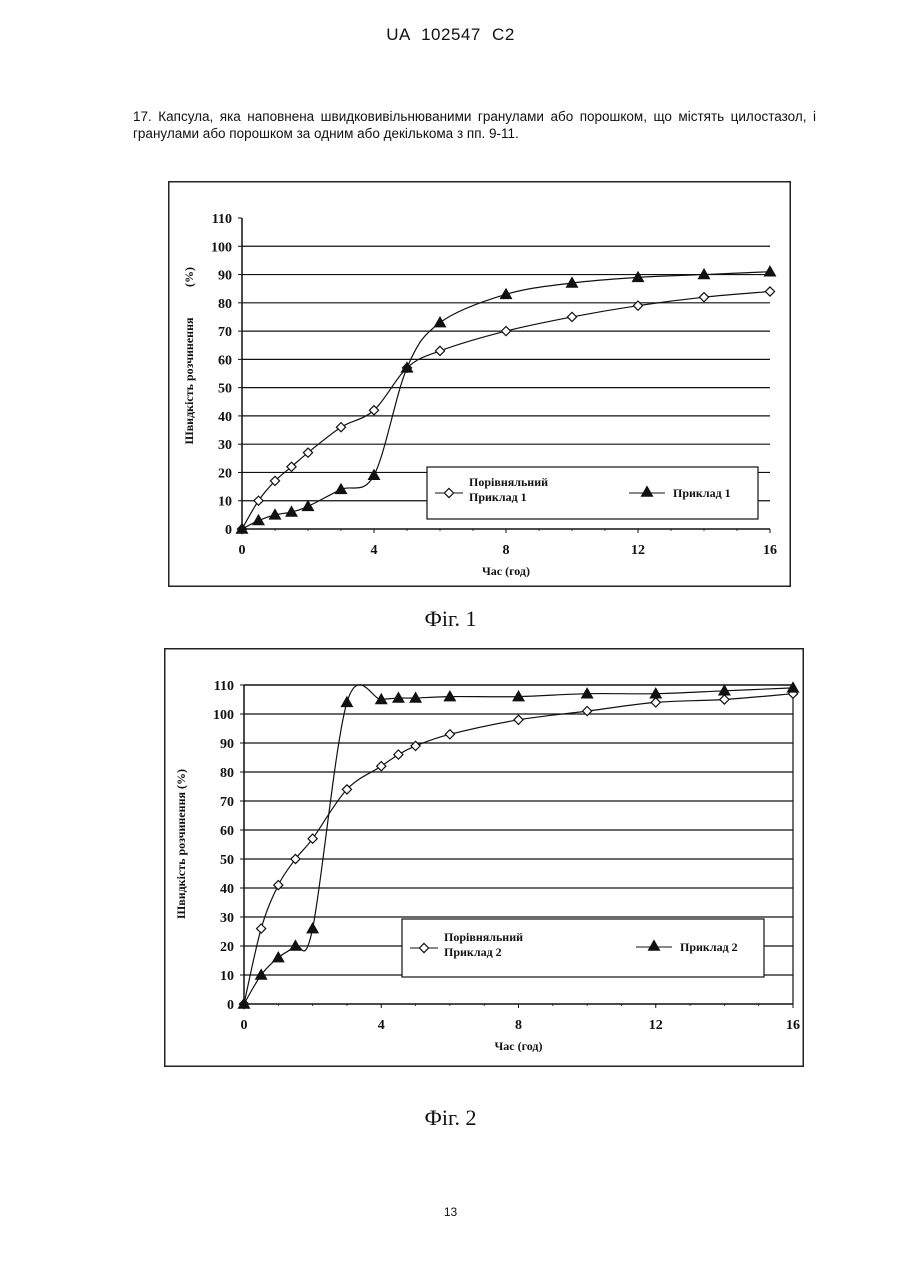 The image size is (901, 1273). Describe the element at coordinates (702, 493) in the screenshot. I see `legend-label-series-2: Приклад 1` at that location.